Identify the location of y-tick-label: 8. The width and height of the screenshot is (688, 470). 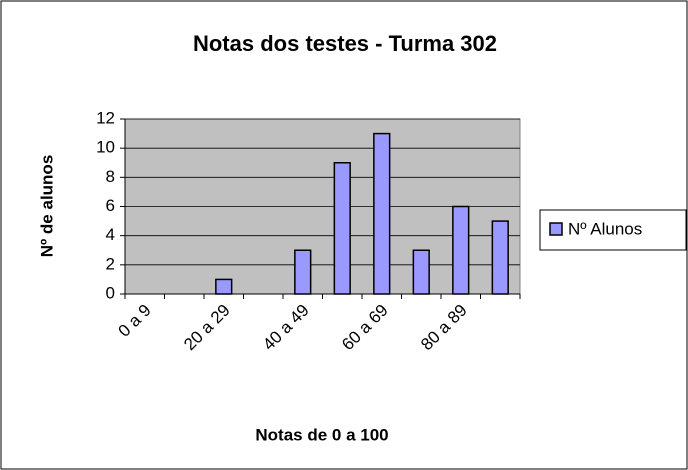
(110, 176).